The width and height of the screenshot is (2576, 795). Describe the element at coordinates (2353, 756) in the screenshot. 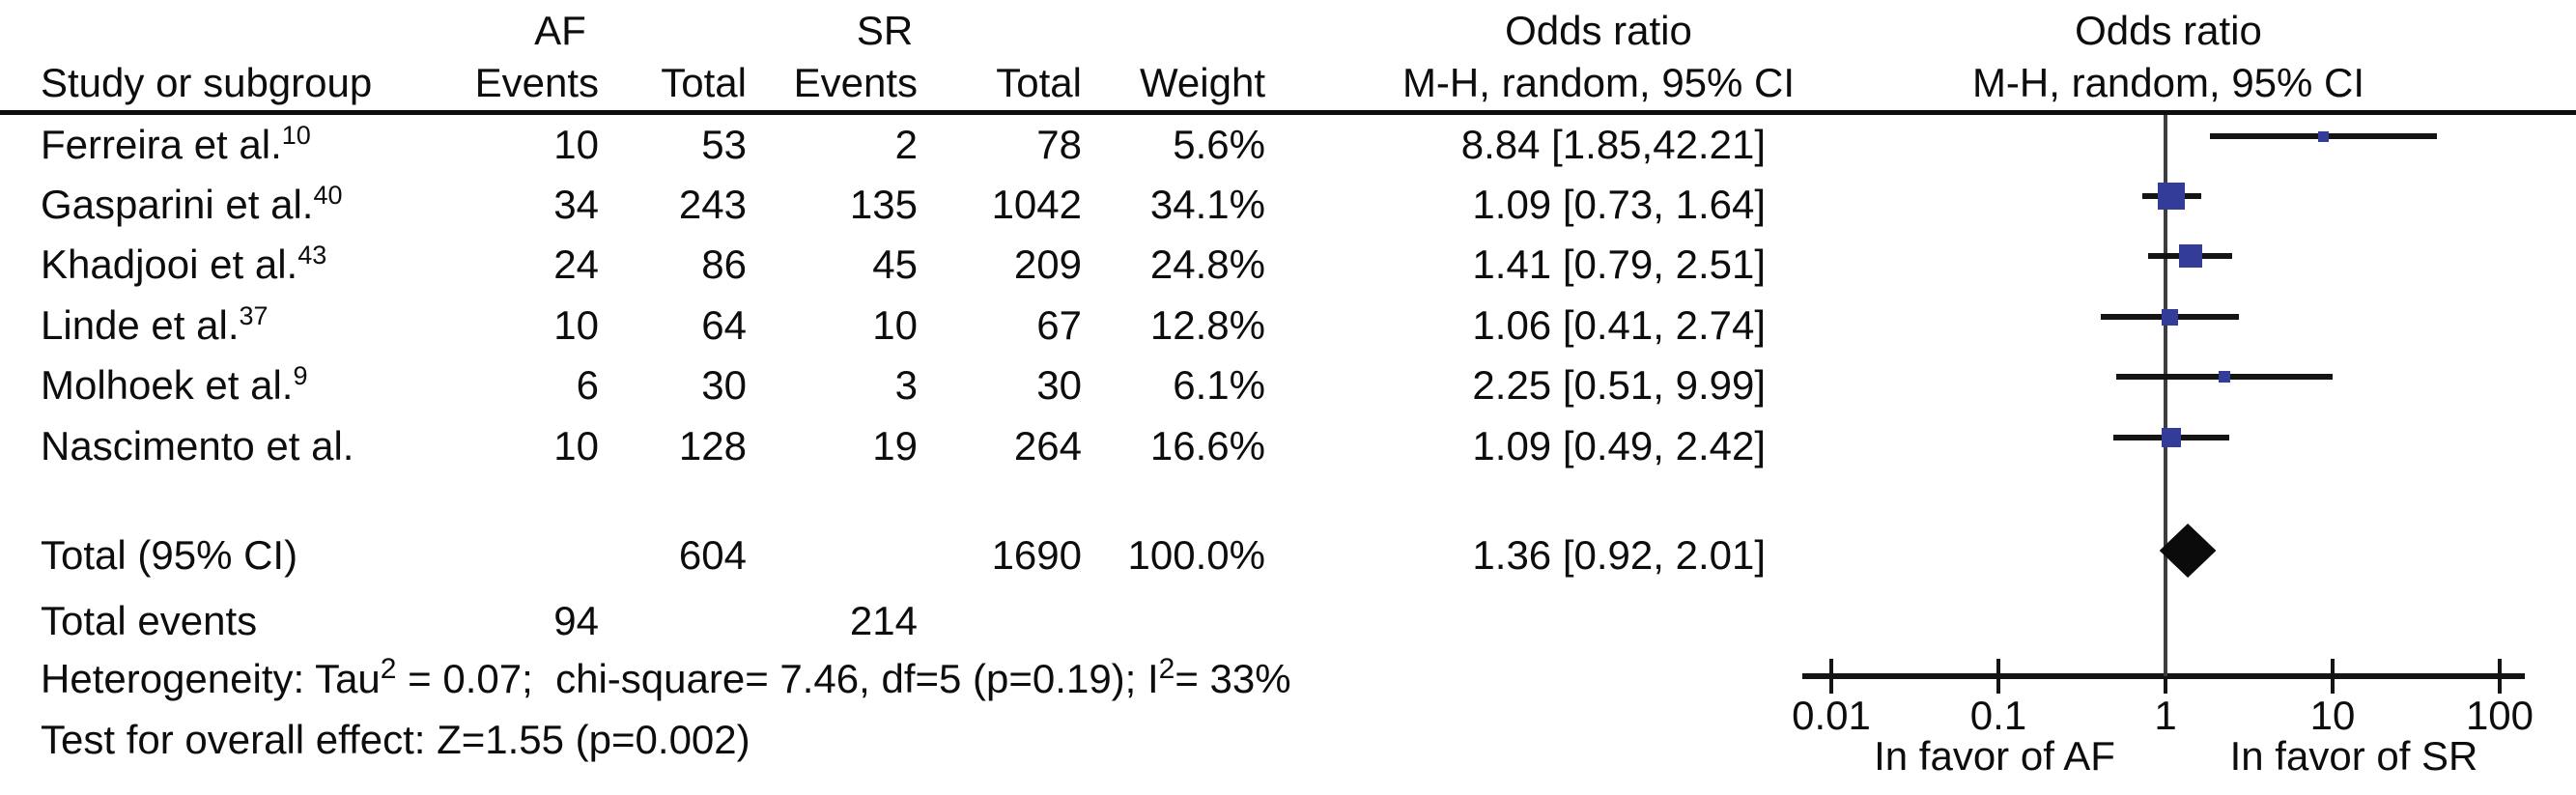

I see `favor-right-label: In favor of SR` at that location.